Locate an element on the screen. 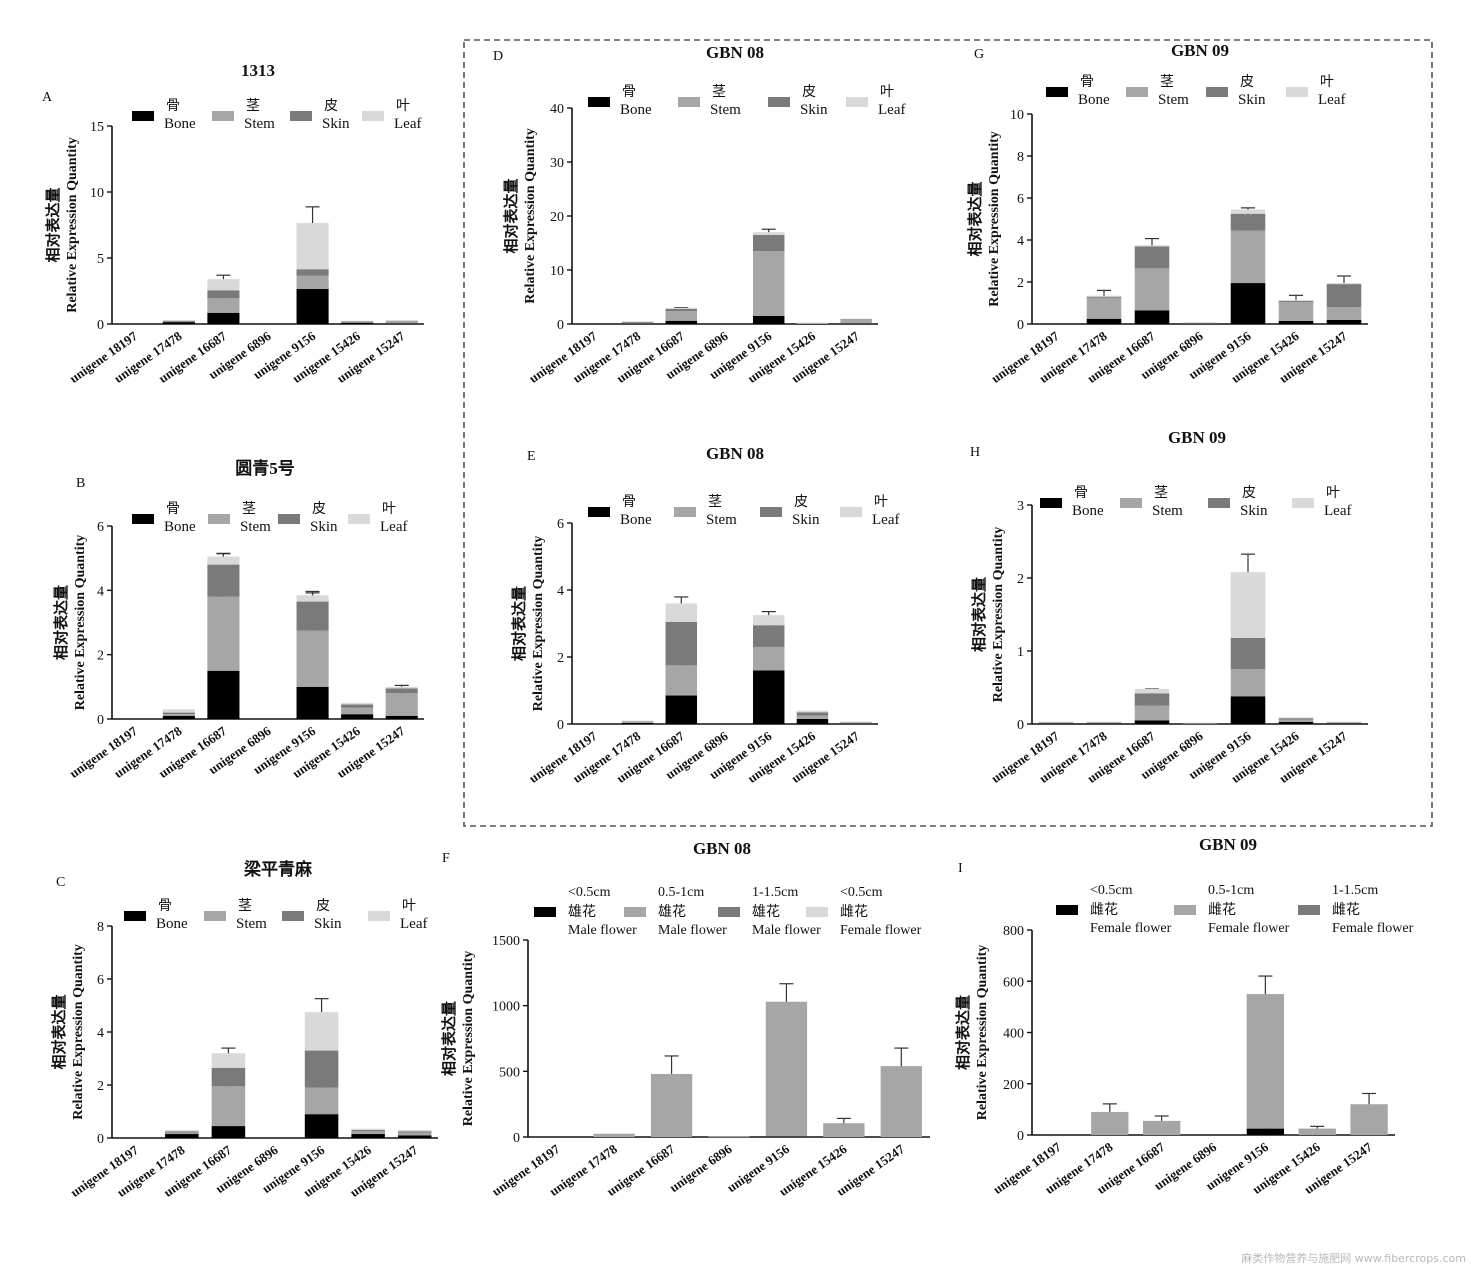 The height and width of the screenshot is (1270, 1474). watermark: 麻类作物营养与施肥网 www.fibercrops.com is located at coordinates (1353, 1258).